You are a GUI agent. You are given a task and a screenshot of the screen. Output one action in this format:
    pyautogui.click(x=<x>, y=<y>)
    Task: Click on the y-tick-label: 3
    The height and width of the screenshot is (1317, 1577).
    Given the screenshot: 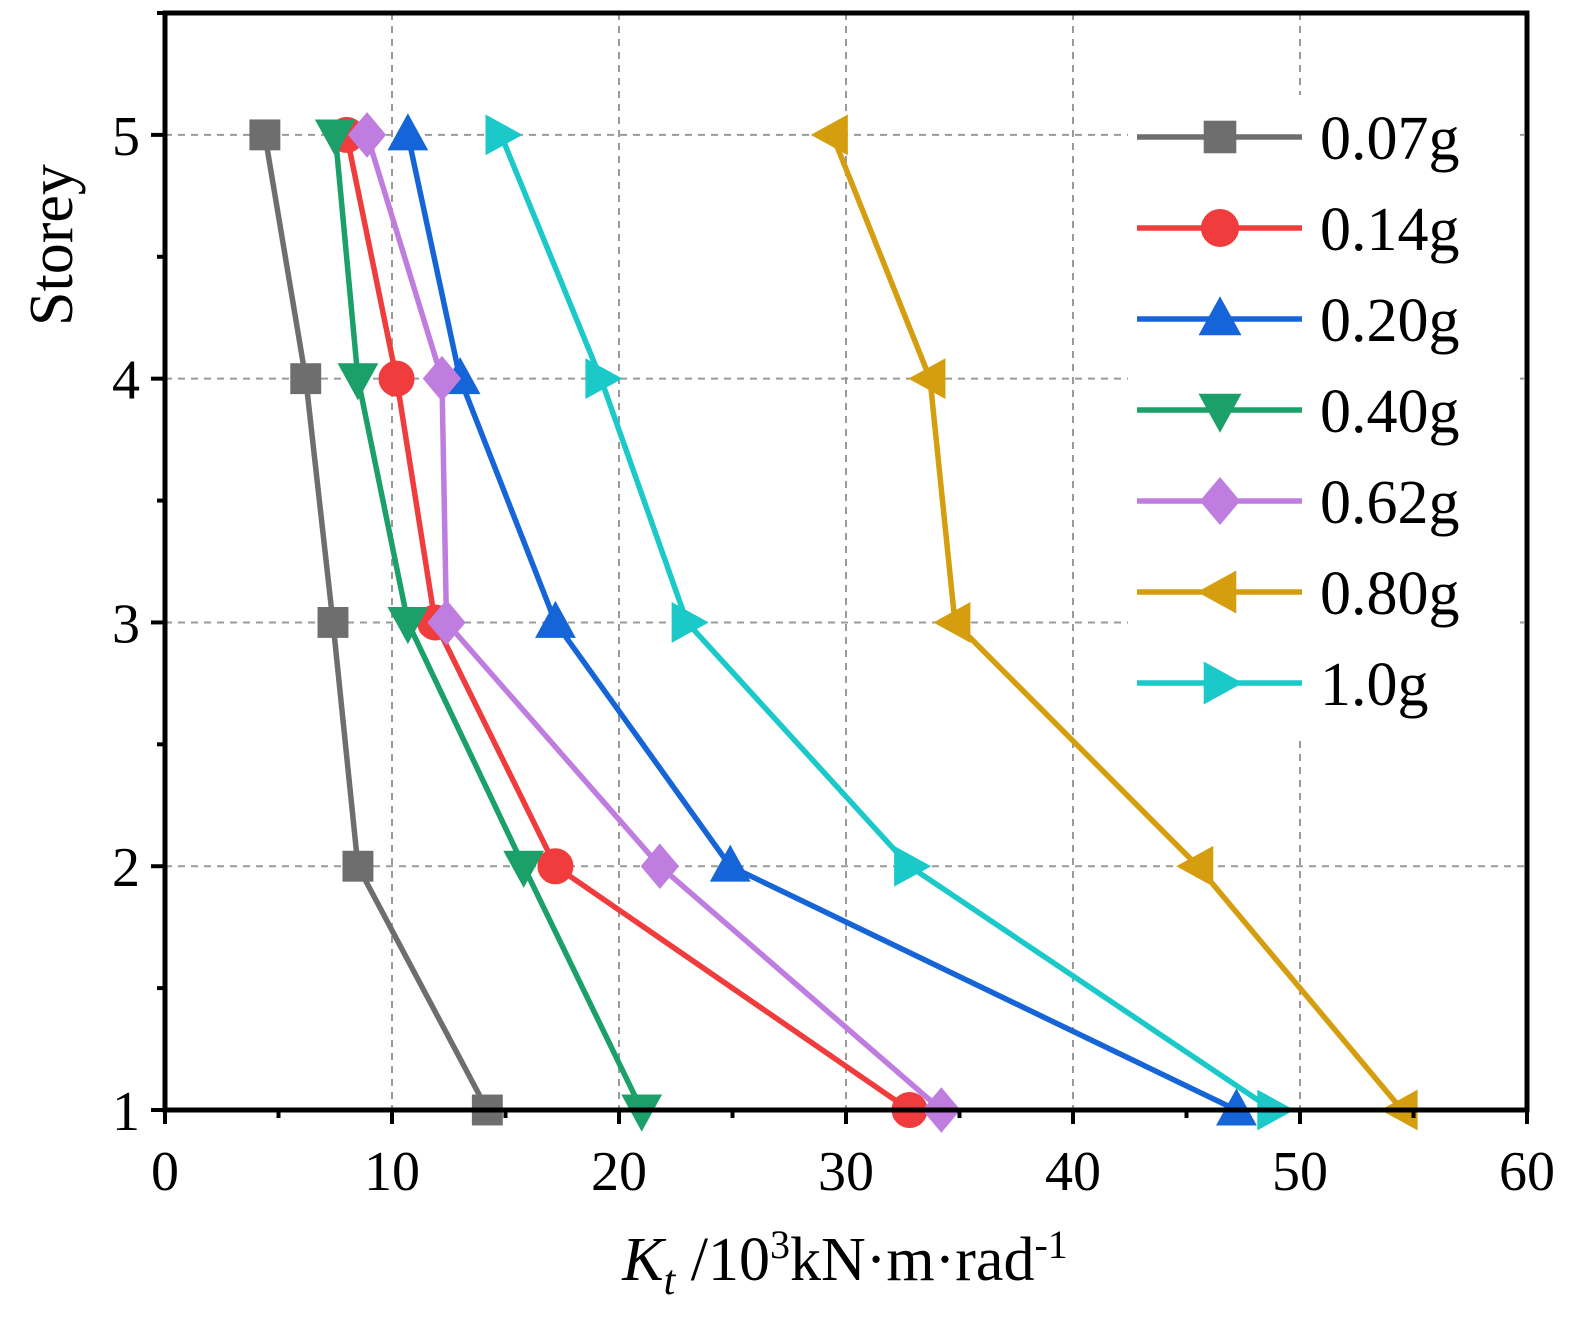 What is the action you would take?
    pyautogui.click(x=126, y=624)
    